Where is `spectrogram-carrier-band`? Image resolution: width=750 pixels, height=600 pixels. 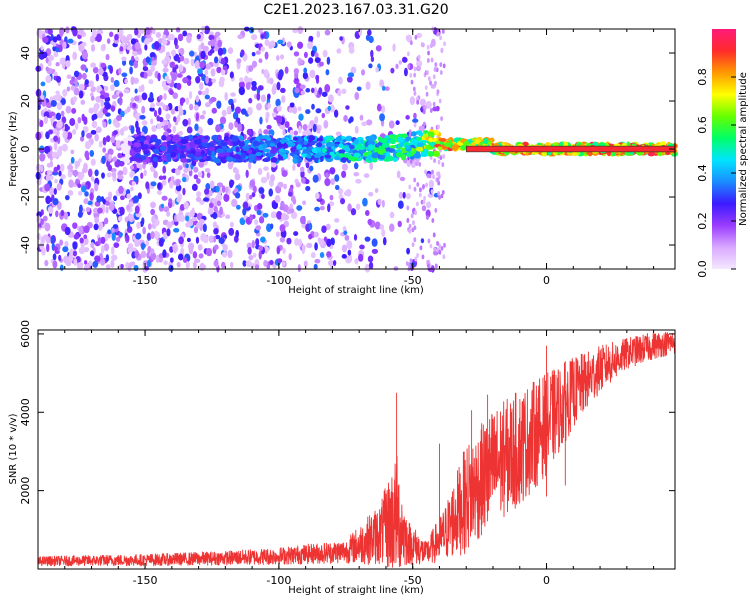 spectrogram-carrier-band is located at coordinates (570, 149).